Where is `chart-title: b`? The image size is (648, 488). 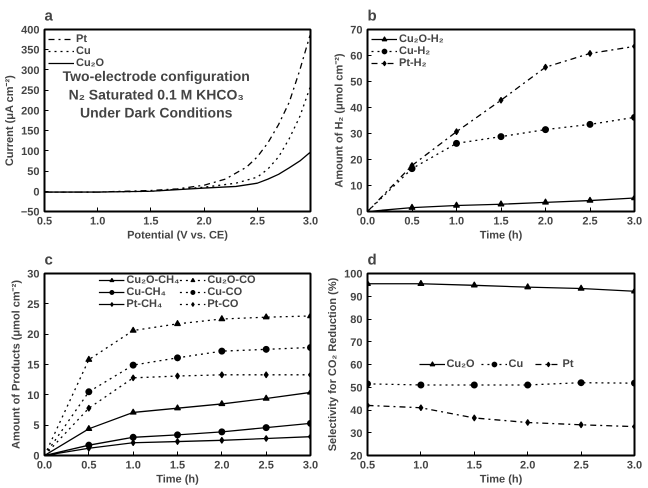 chart-title: b is located at coordinates (372, 16).